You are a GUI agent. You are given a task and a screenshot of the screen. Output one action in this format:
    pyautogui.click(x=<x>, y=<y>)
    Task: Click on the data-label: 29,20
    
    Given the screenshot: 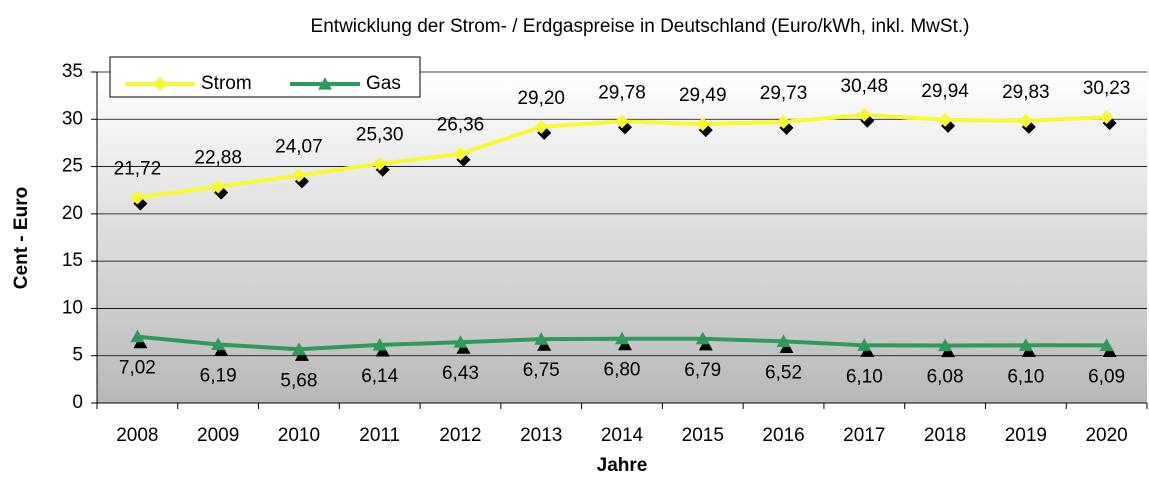 What is the action you would take?
    pyautogui.click(x=541, y=98)
    